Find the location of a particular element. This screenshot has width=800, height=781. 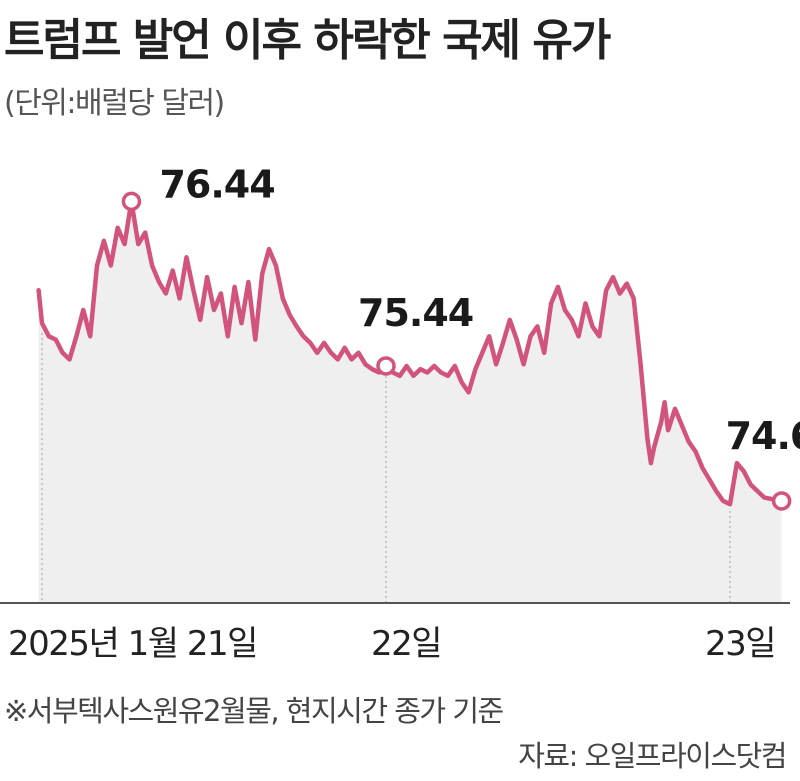

data-label-0: 76.44 is located at coordinates (216, 184).